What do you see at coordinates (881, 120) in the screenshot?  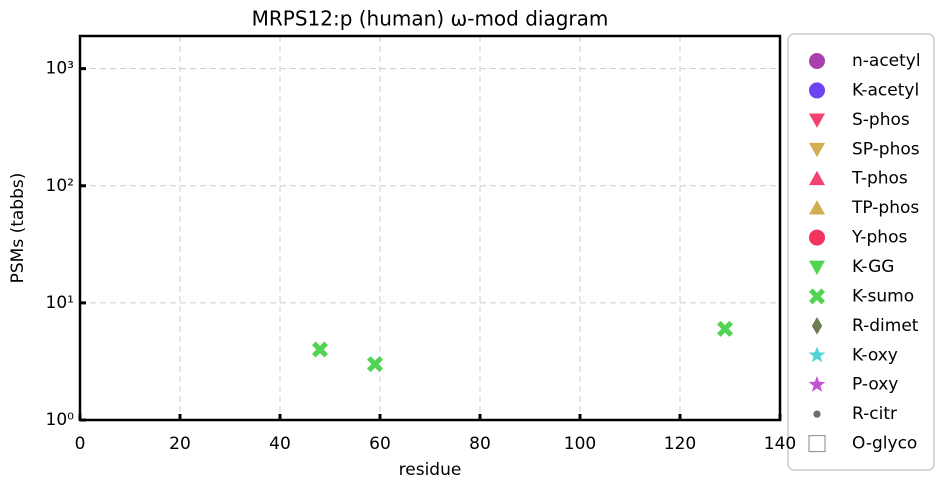 I see `legend-label: S-phos` at bounding box center [881, 120].